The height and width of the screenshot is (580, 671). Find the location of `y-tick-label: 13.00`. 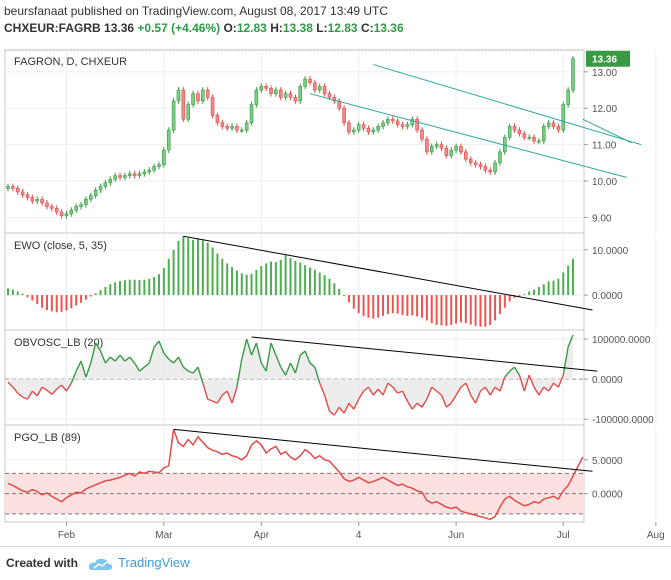

y-tick-label: 13.00 is located at coordinates (604, 73).